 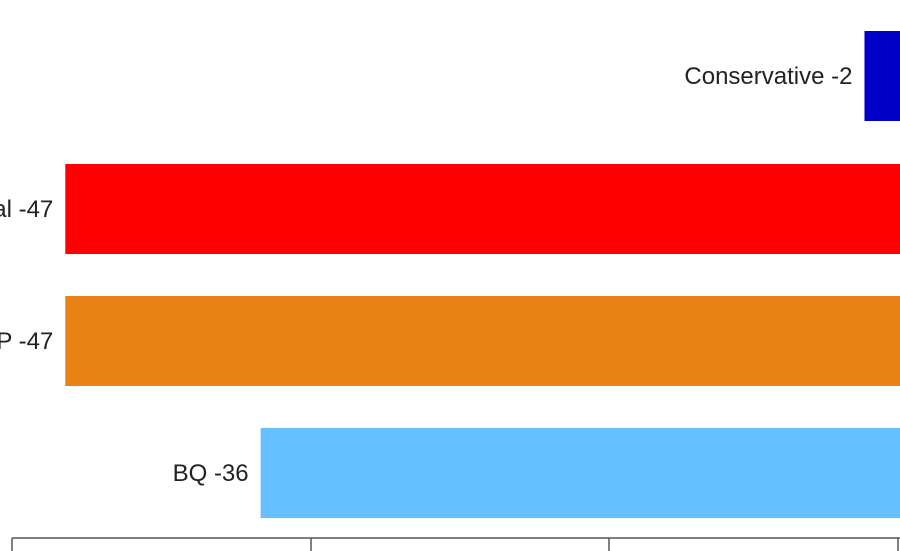 I want to click on x-axis, so click(x=455, y=544).